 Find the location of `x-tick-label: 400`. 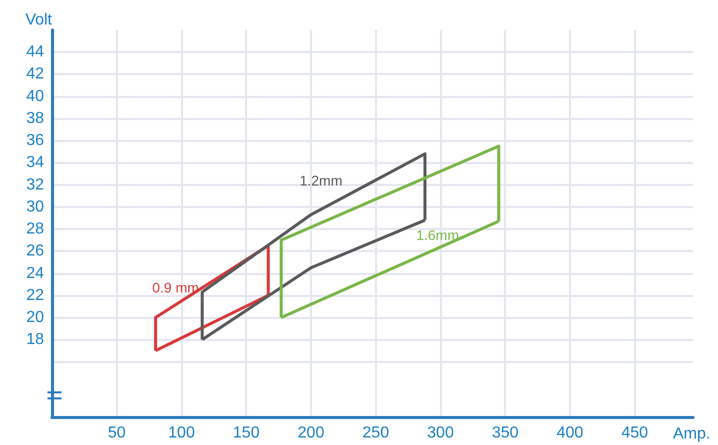

x-tick-label: 400 is located at coordinates (570, 433).